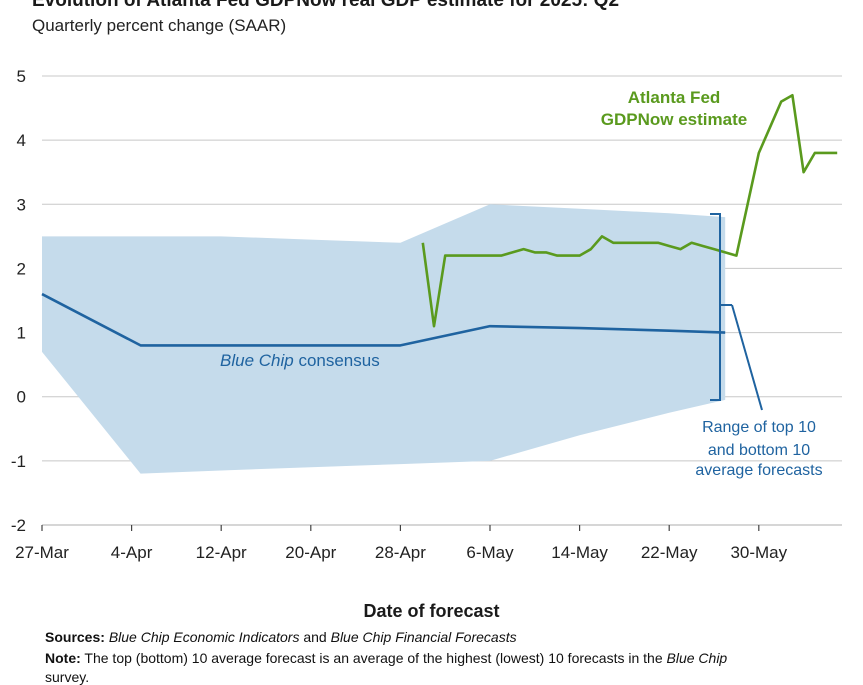 Image resolution: width=863 pixels, height=685 pixels. Describe the element at coordinates (759, 450) in the screenshot. I see `range-annotation-line2: and bottom 10` at that location.